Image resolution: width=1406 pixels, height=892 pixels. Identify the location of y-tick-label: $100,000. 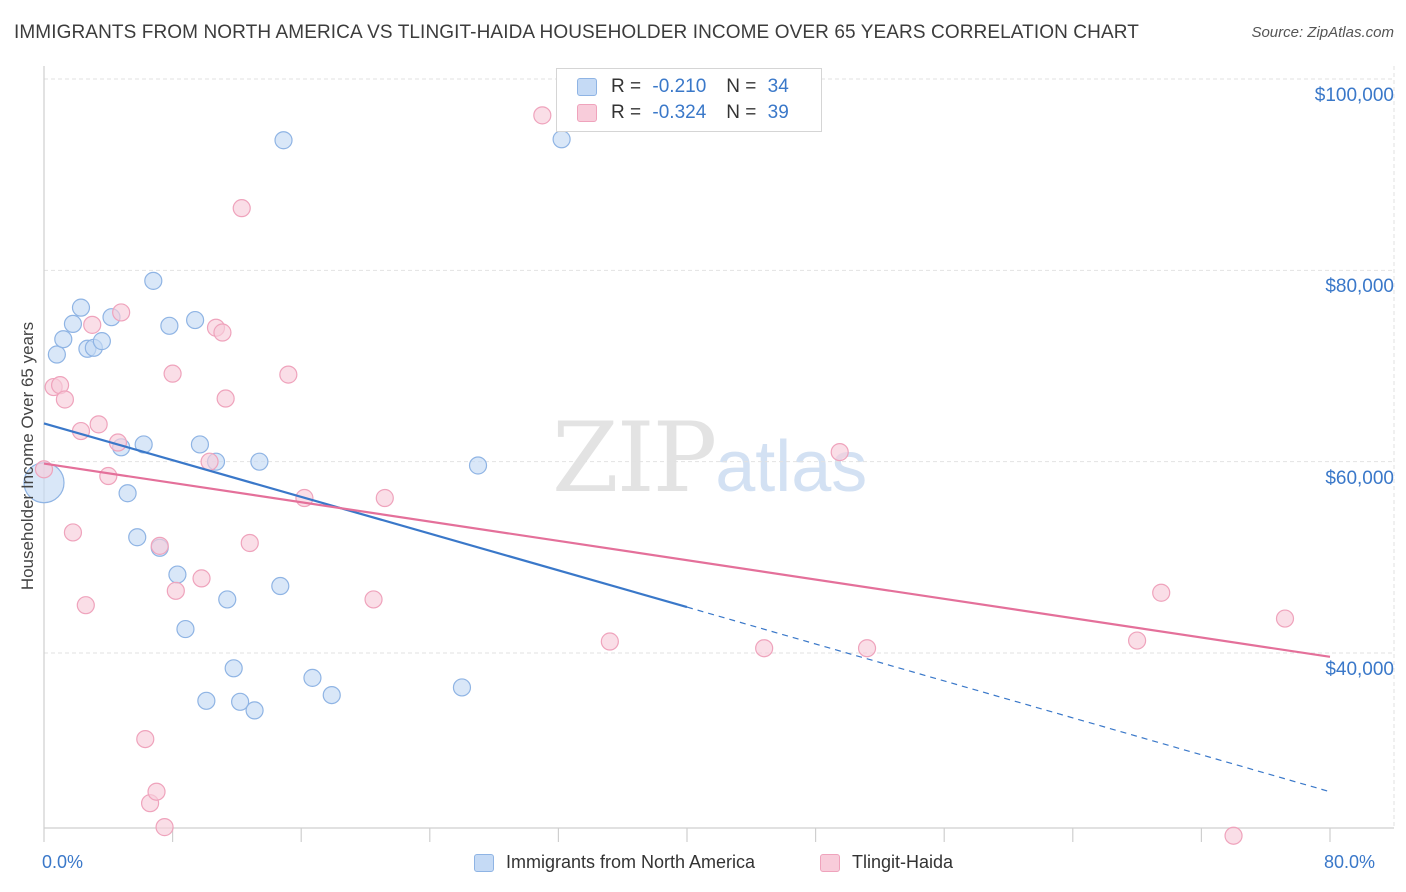
(1354, 95).